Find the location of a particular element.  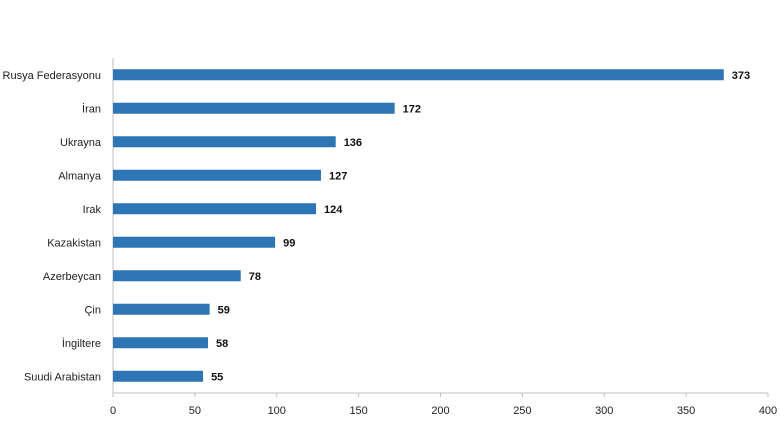

x-tick-label-1: 50 is located at coordinates (195, 411).